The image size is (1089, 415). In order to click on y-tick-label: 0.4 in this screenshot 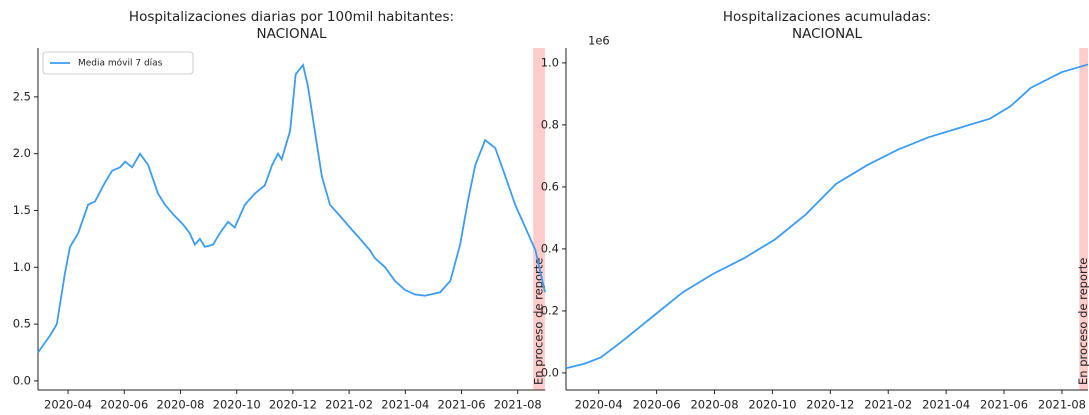, I will do `click(550, 248)`.